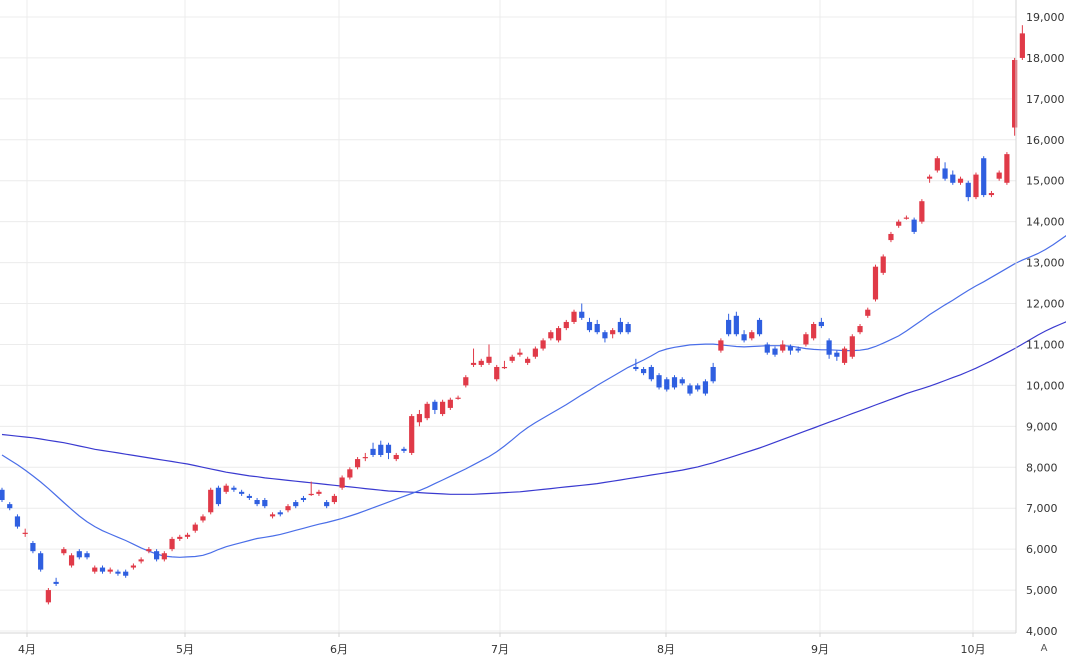 The height and width of the screenshot is (659, 1066). I want to click on y-tick-label: 15,000, so click(1045, 181).